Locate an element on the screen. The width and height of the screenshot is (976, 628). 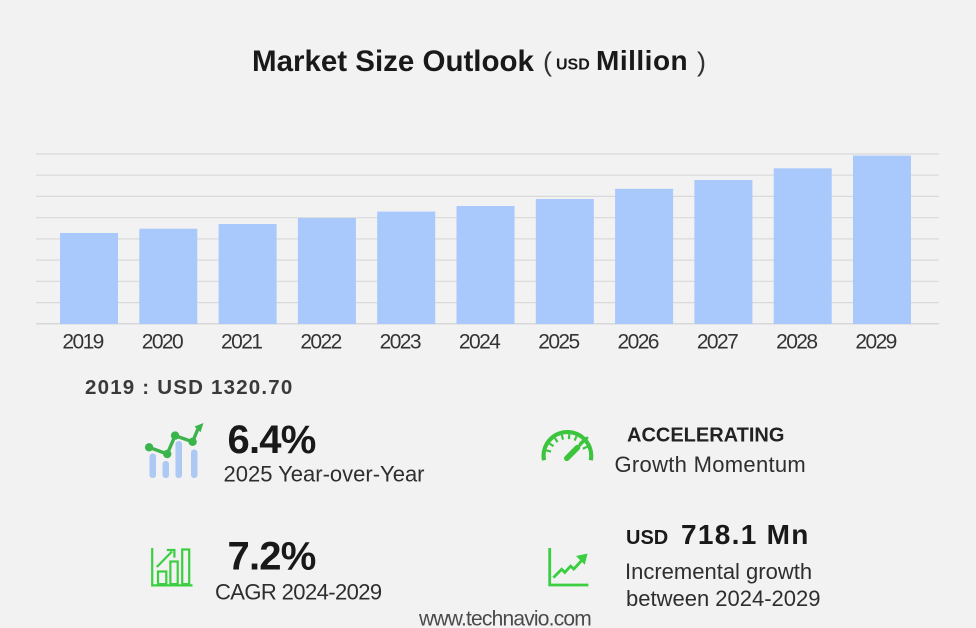
svg-text: 2019 is located at coordinates (82, 342).